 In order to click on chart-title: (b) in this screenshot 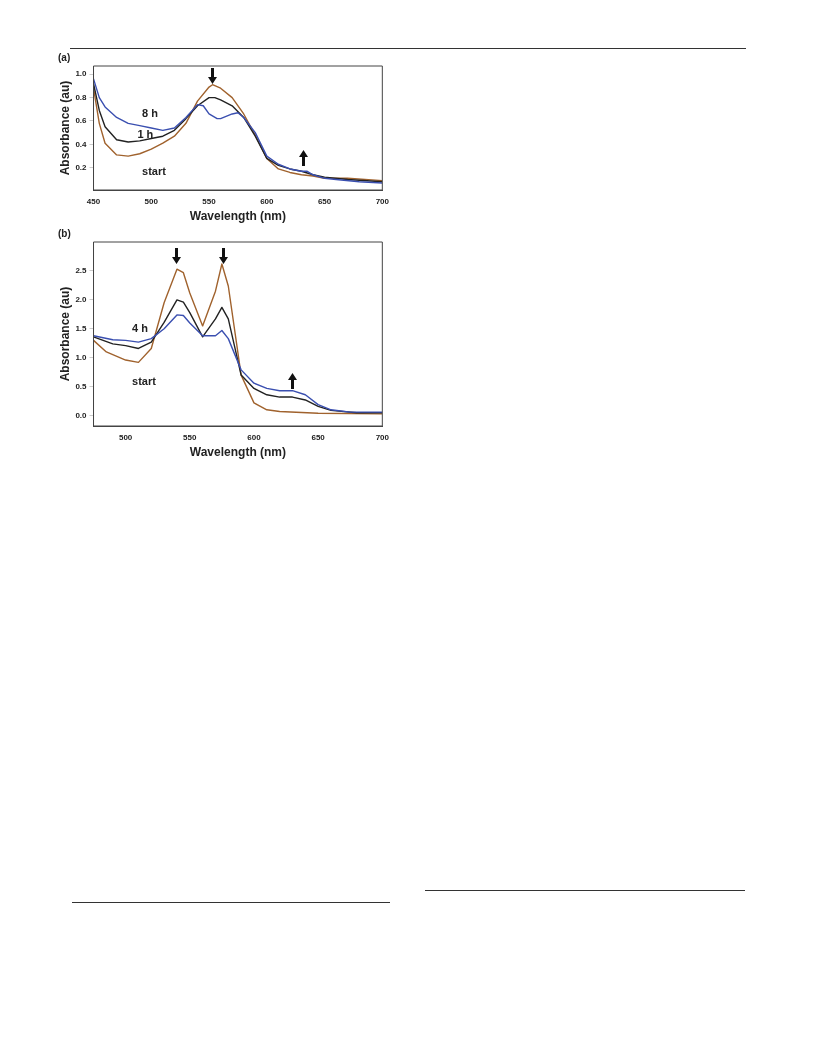, I will do `click(64, 233)`.